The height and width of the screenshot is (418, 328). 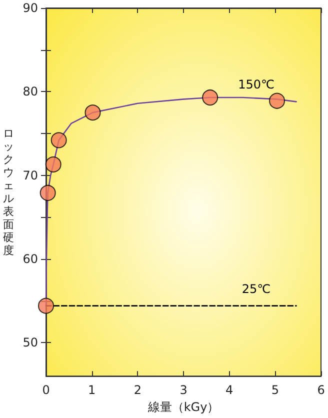 I want to click on x-tick-label: 6, so click(x=321, y=390).